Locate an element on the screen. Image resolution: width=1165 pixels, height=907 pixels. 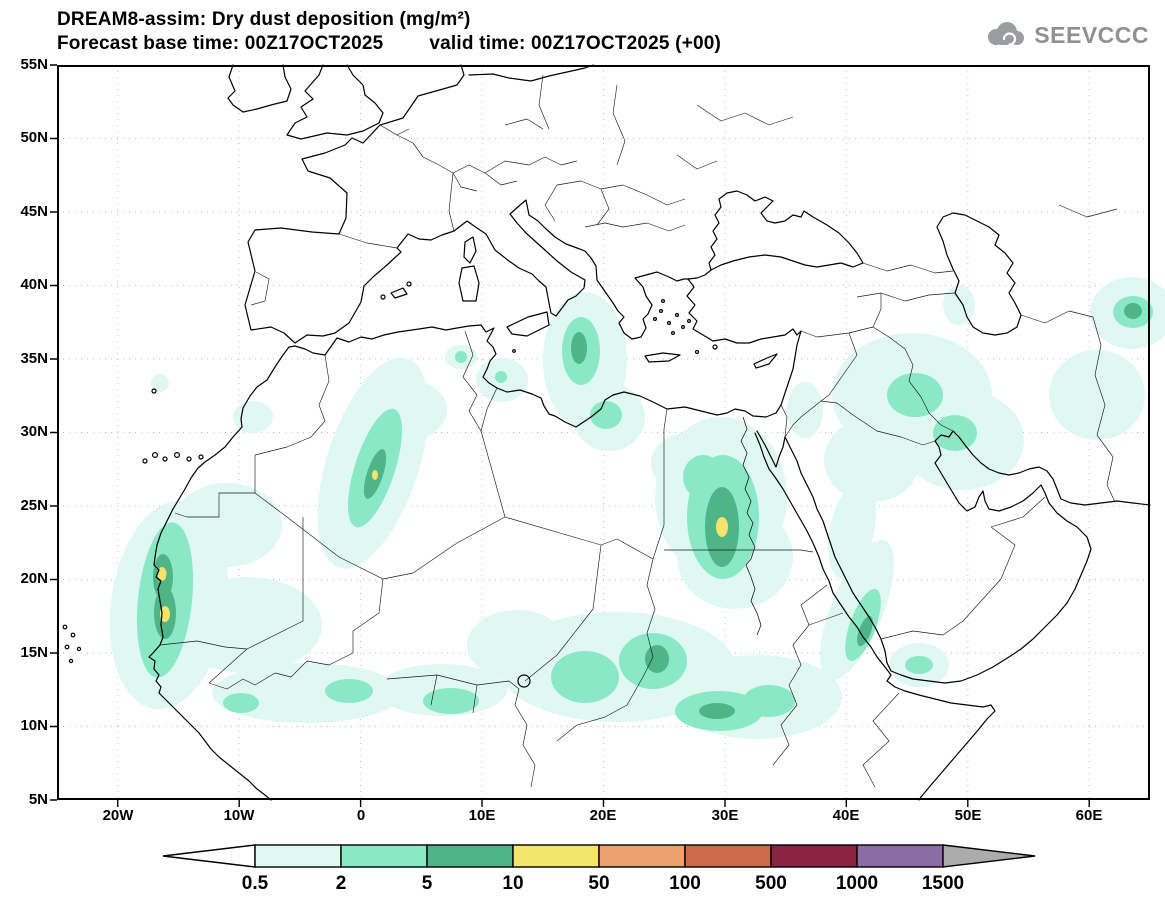
seevccc-logo: SEEVCCC is located at coordinates (1065, 35).